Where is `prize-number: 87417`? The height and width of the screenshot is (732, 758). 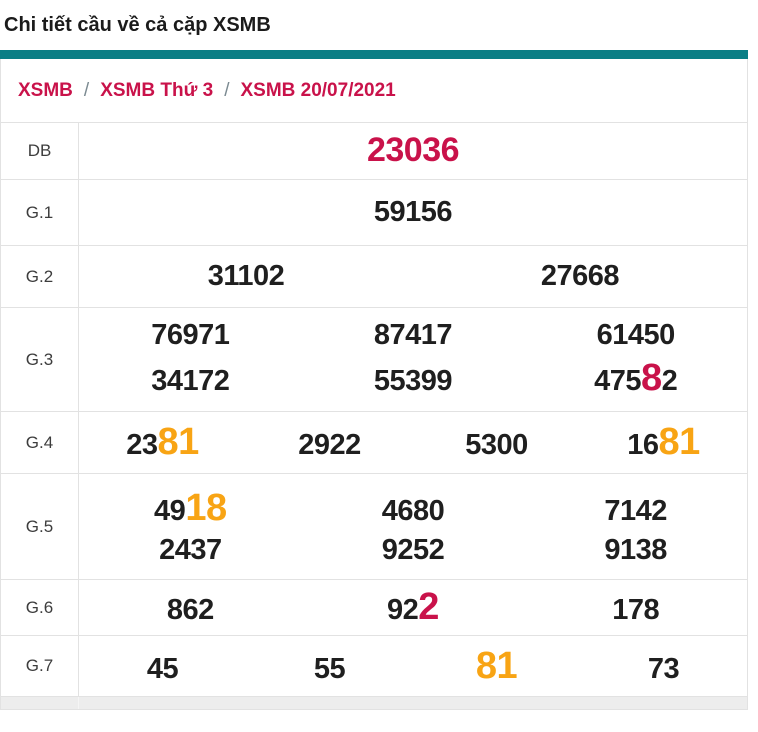
prize-number: 87417 is located at coordinates (413, 335).